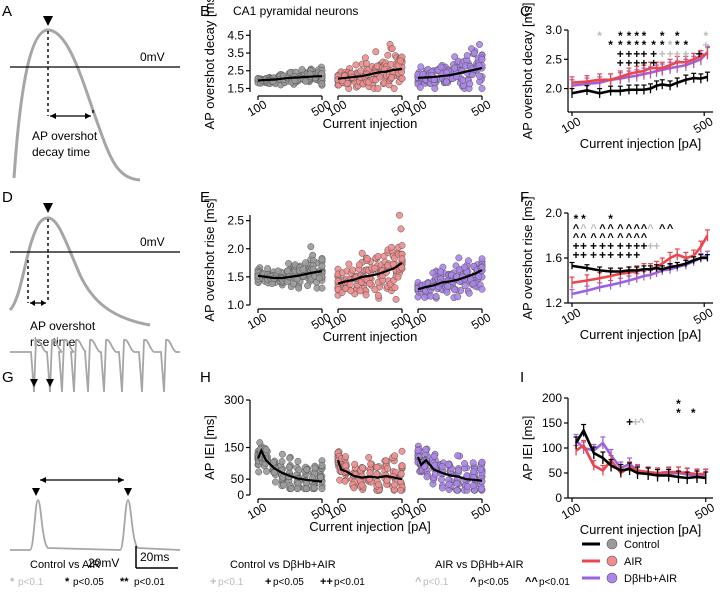  Describe the element at coordinates (7, 11) in the screenshot. I see `panel-letter-a: A` at that location.